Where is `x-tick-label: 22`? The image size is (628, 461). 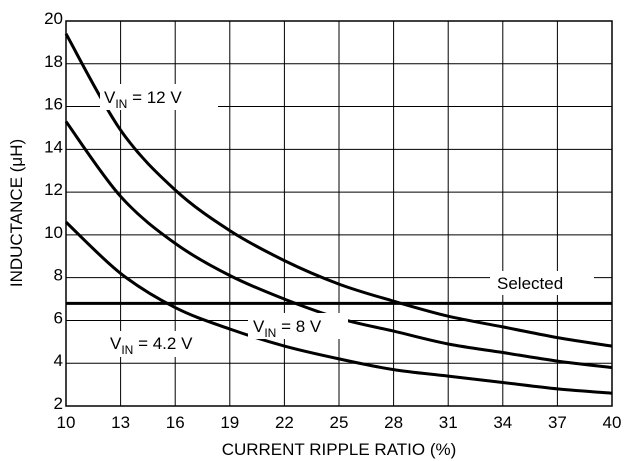 x-tick-label: 22 is located at coordinates (284, 422).